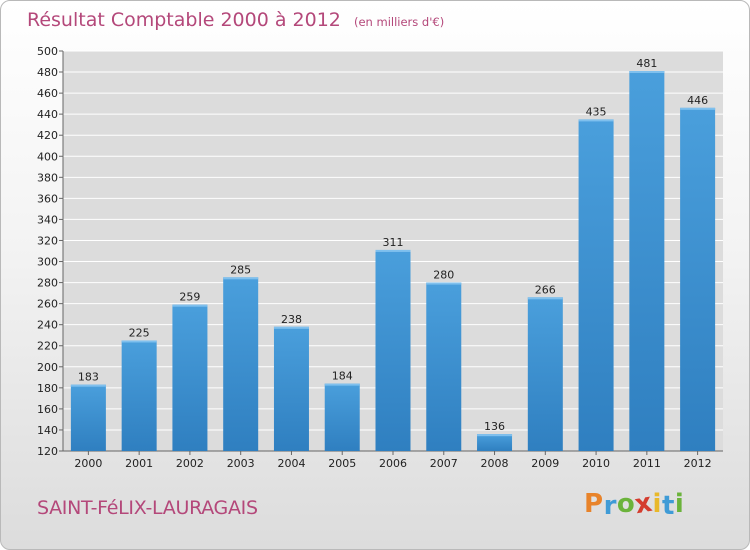 Image resolution: width=750 pixels, height=550 pixels. What do you see at coordinates (47, 156) in the screenshot?
I see `y-tick-label: 400` at bounding box center [47, 156].